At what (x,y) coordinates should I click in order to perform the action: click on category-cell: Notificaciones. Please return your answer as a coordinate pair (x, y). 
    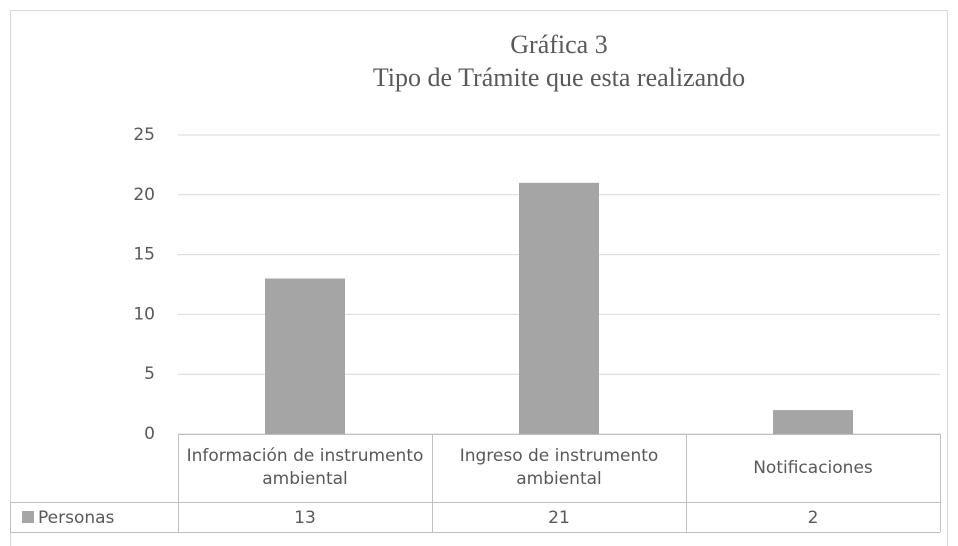
    Looking at the image, I should click on (813, 467).